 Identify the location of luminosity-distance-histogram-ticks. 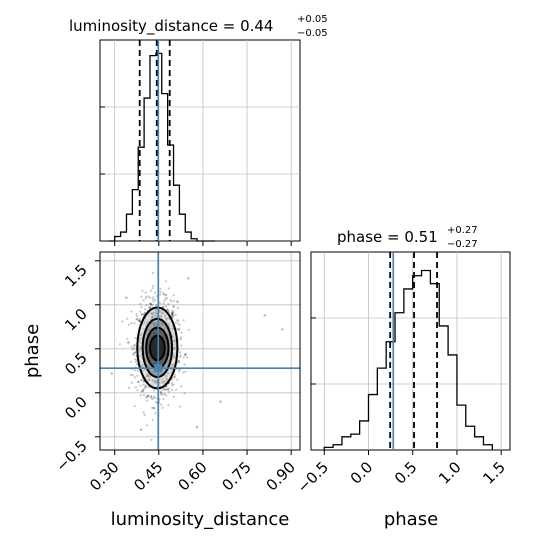
(196, 142).